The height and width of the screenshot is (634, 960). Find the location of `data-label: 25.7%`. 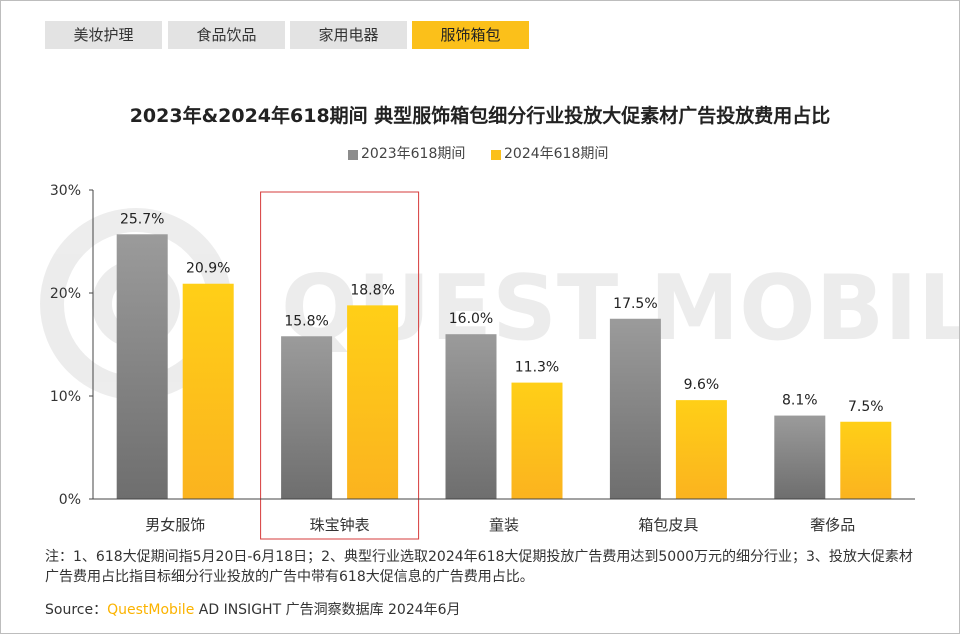

data-label: 25.7% is located at coordinates (142, 219).